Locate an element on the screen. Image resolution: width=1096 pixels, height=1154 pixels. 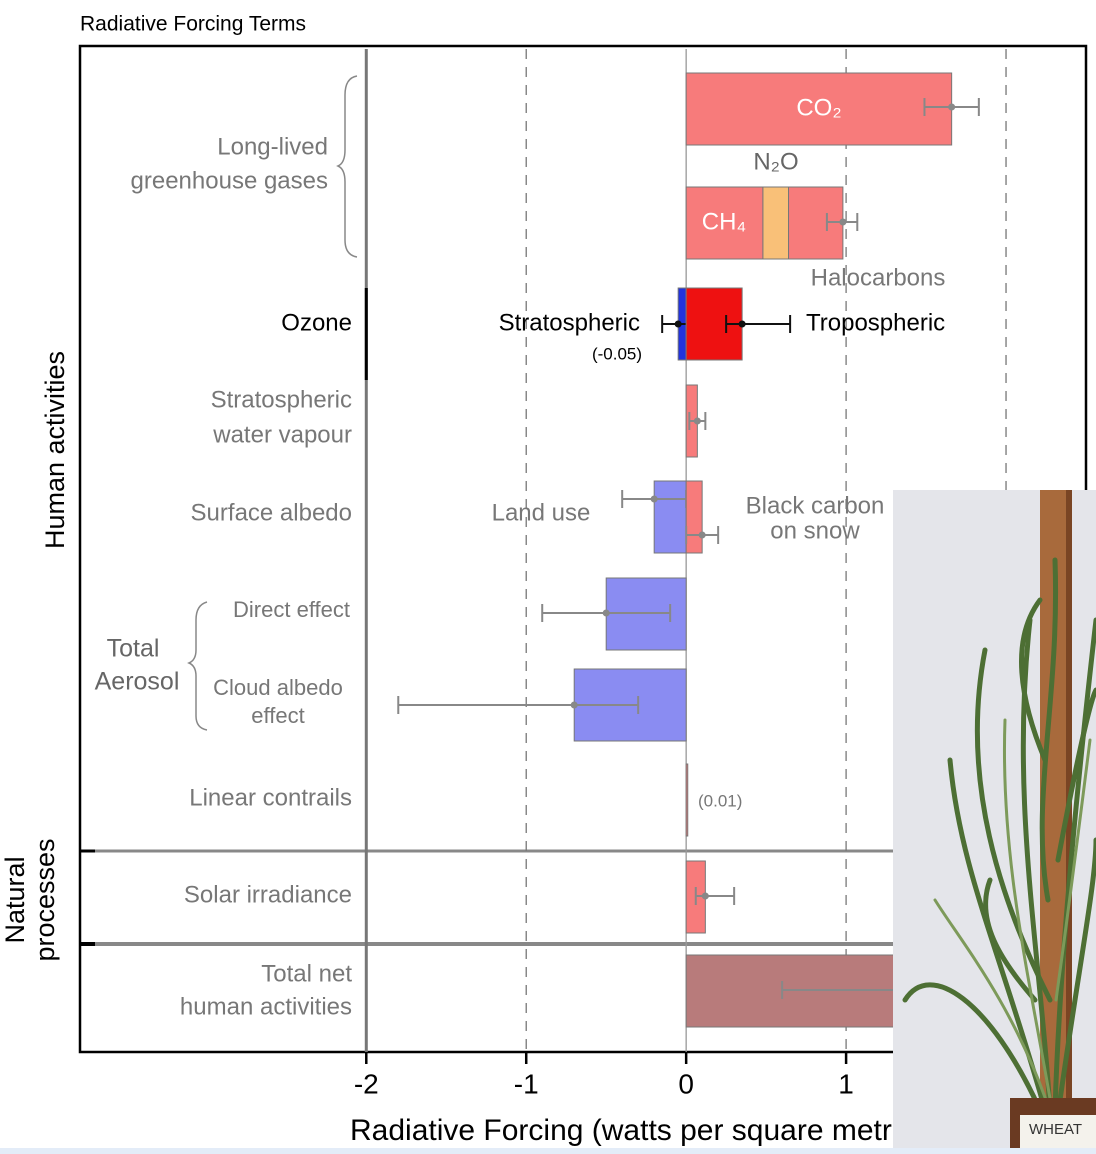
row-label: Long-lived is located at coordinates (272, 146).